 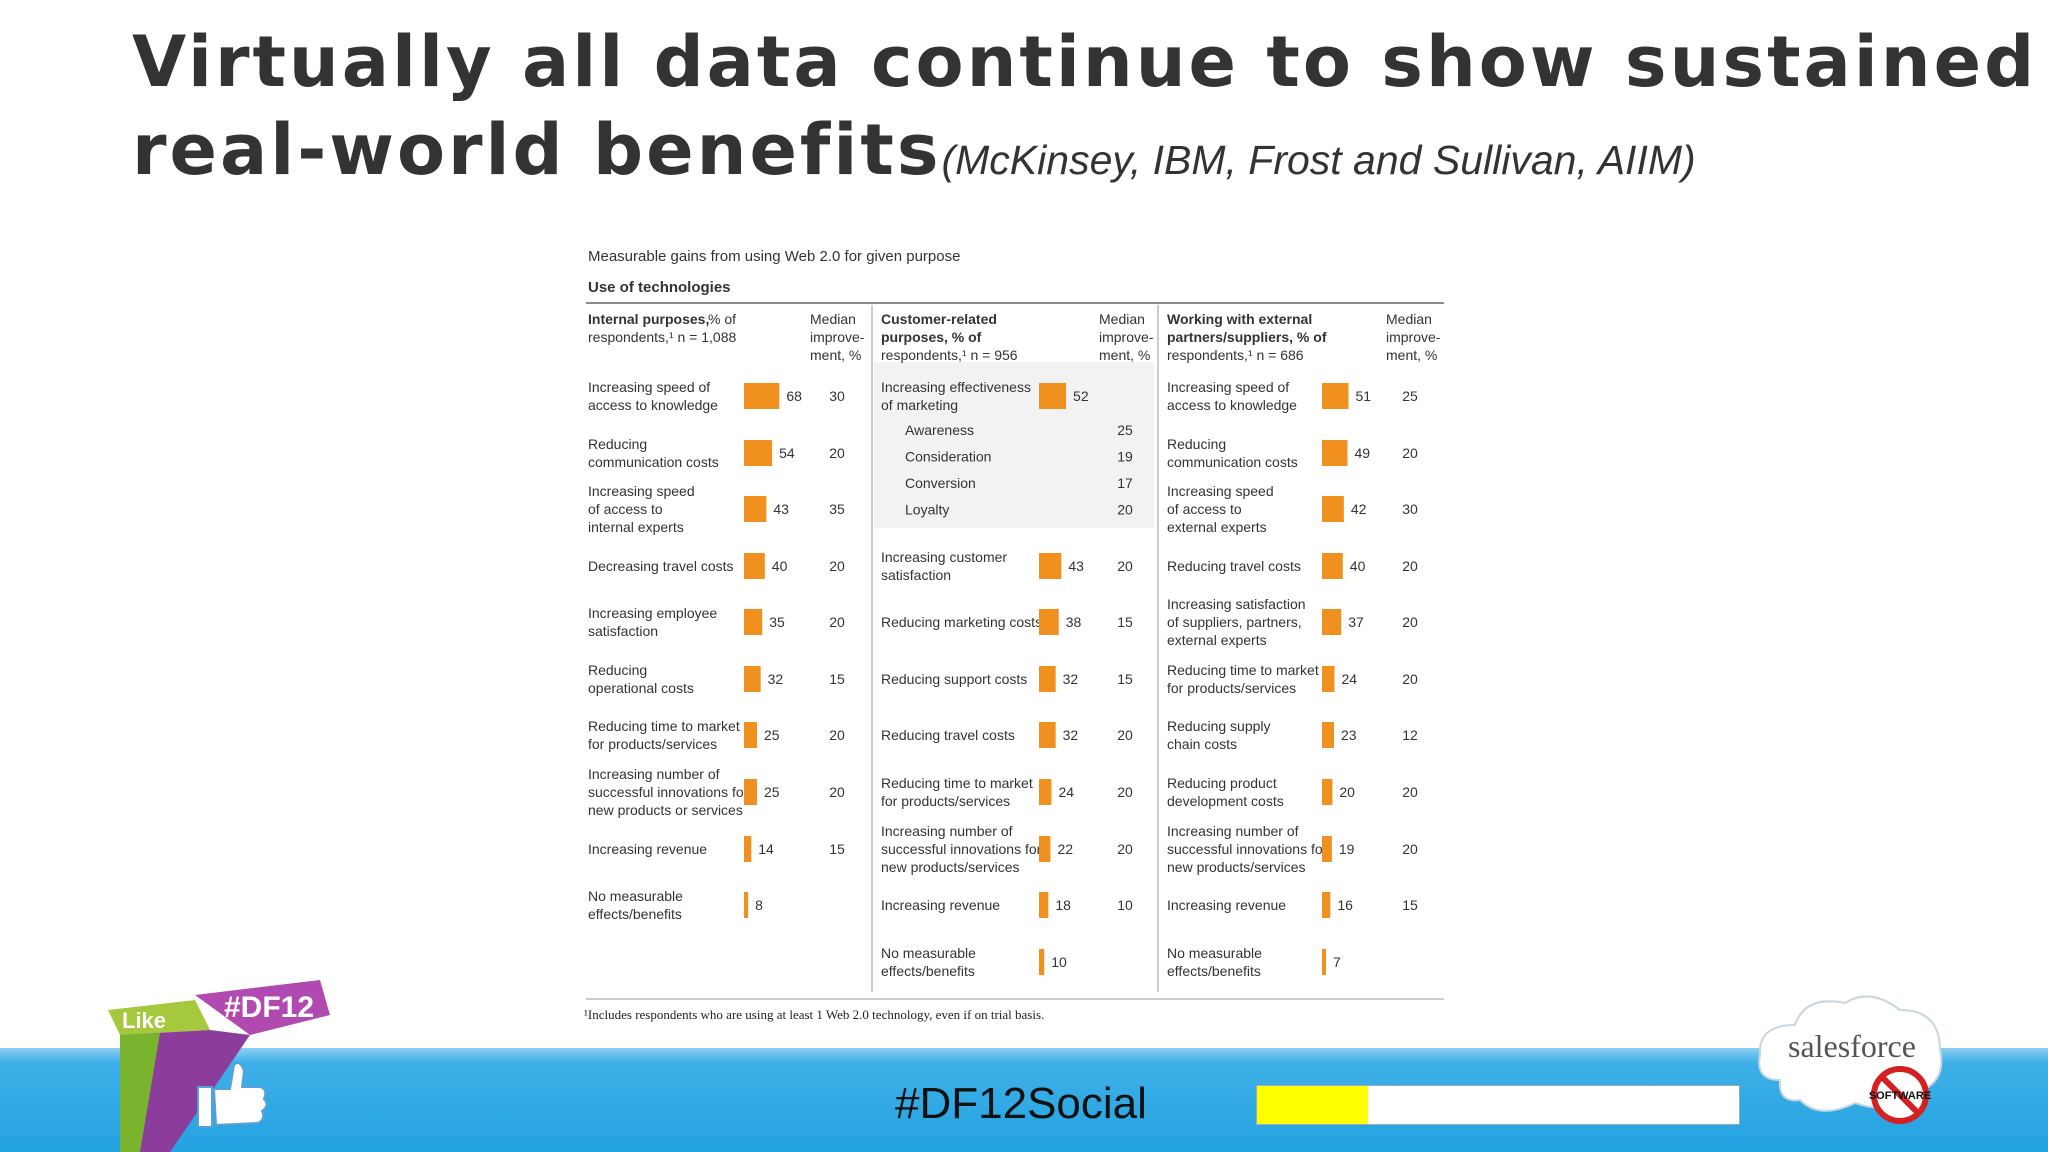 I want to click on row-label: operational costs, so click(x=641, y=688).